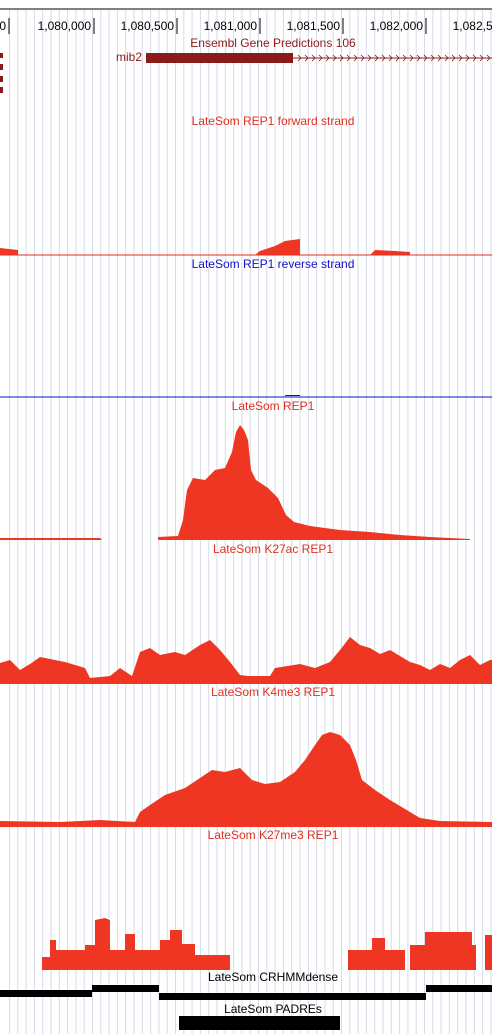  I want to click on gene-name: mib2, so click(129, 57).